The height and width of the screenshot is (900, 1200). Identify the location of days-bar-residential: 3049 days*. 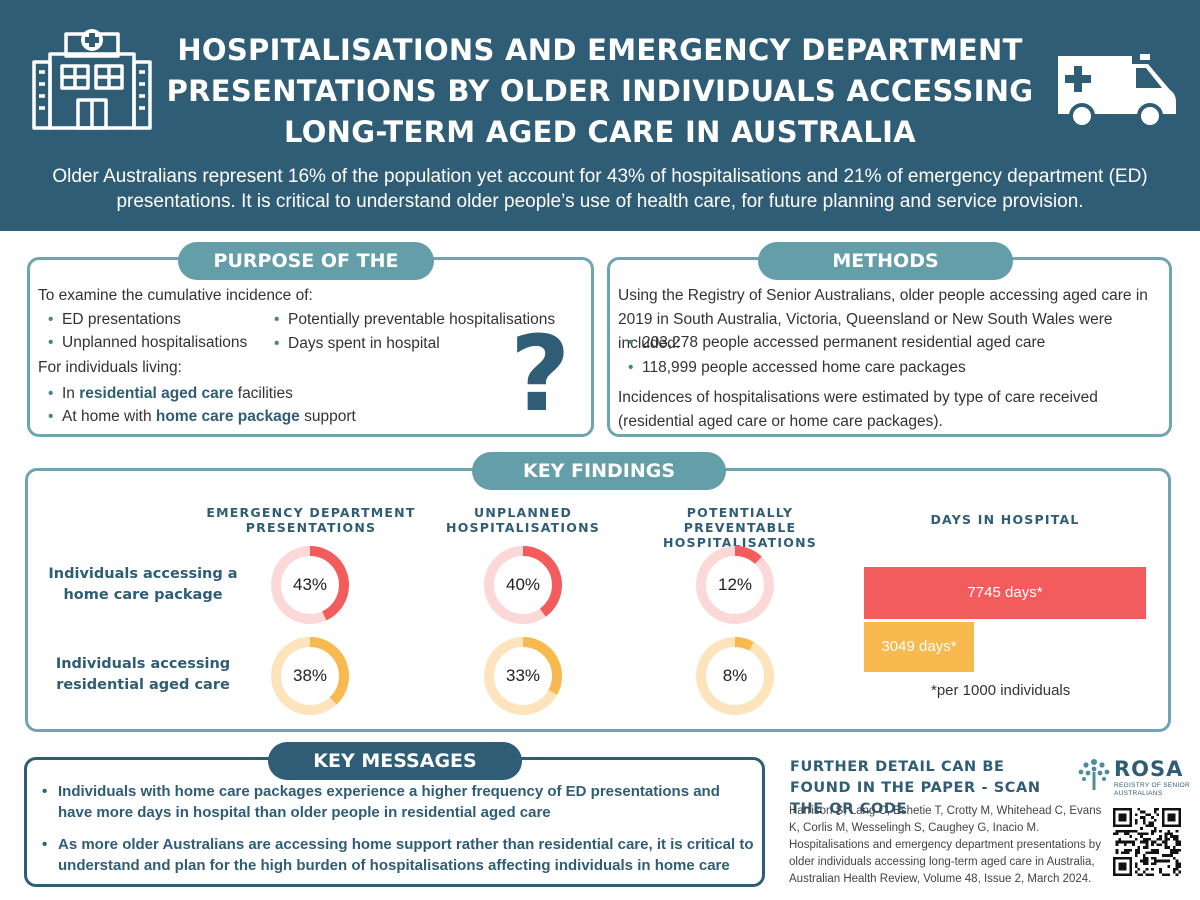
(919, 647).